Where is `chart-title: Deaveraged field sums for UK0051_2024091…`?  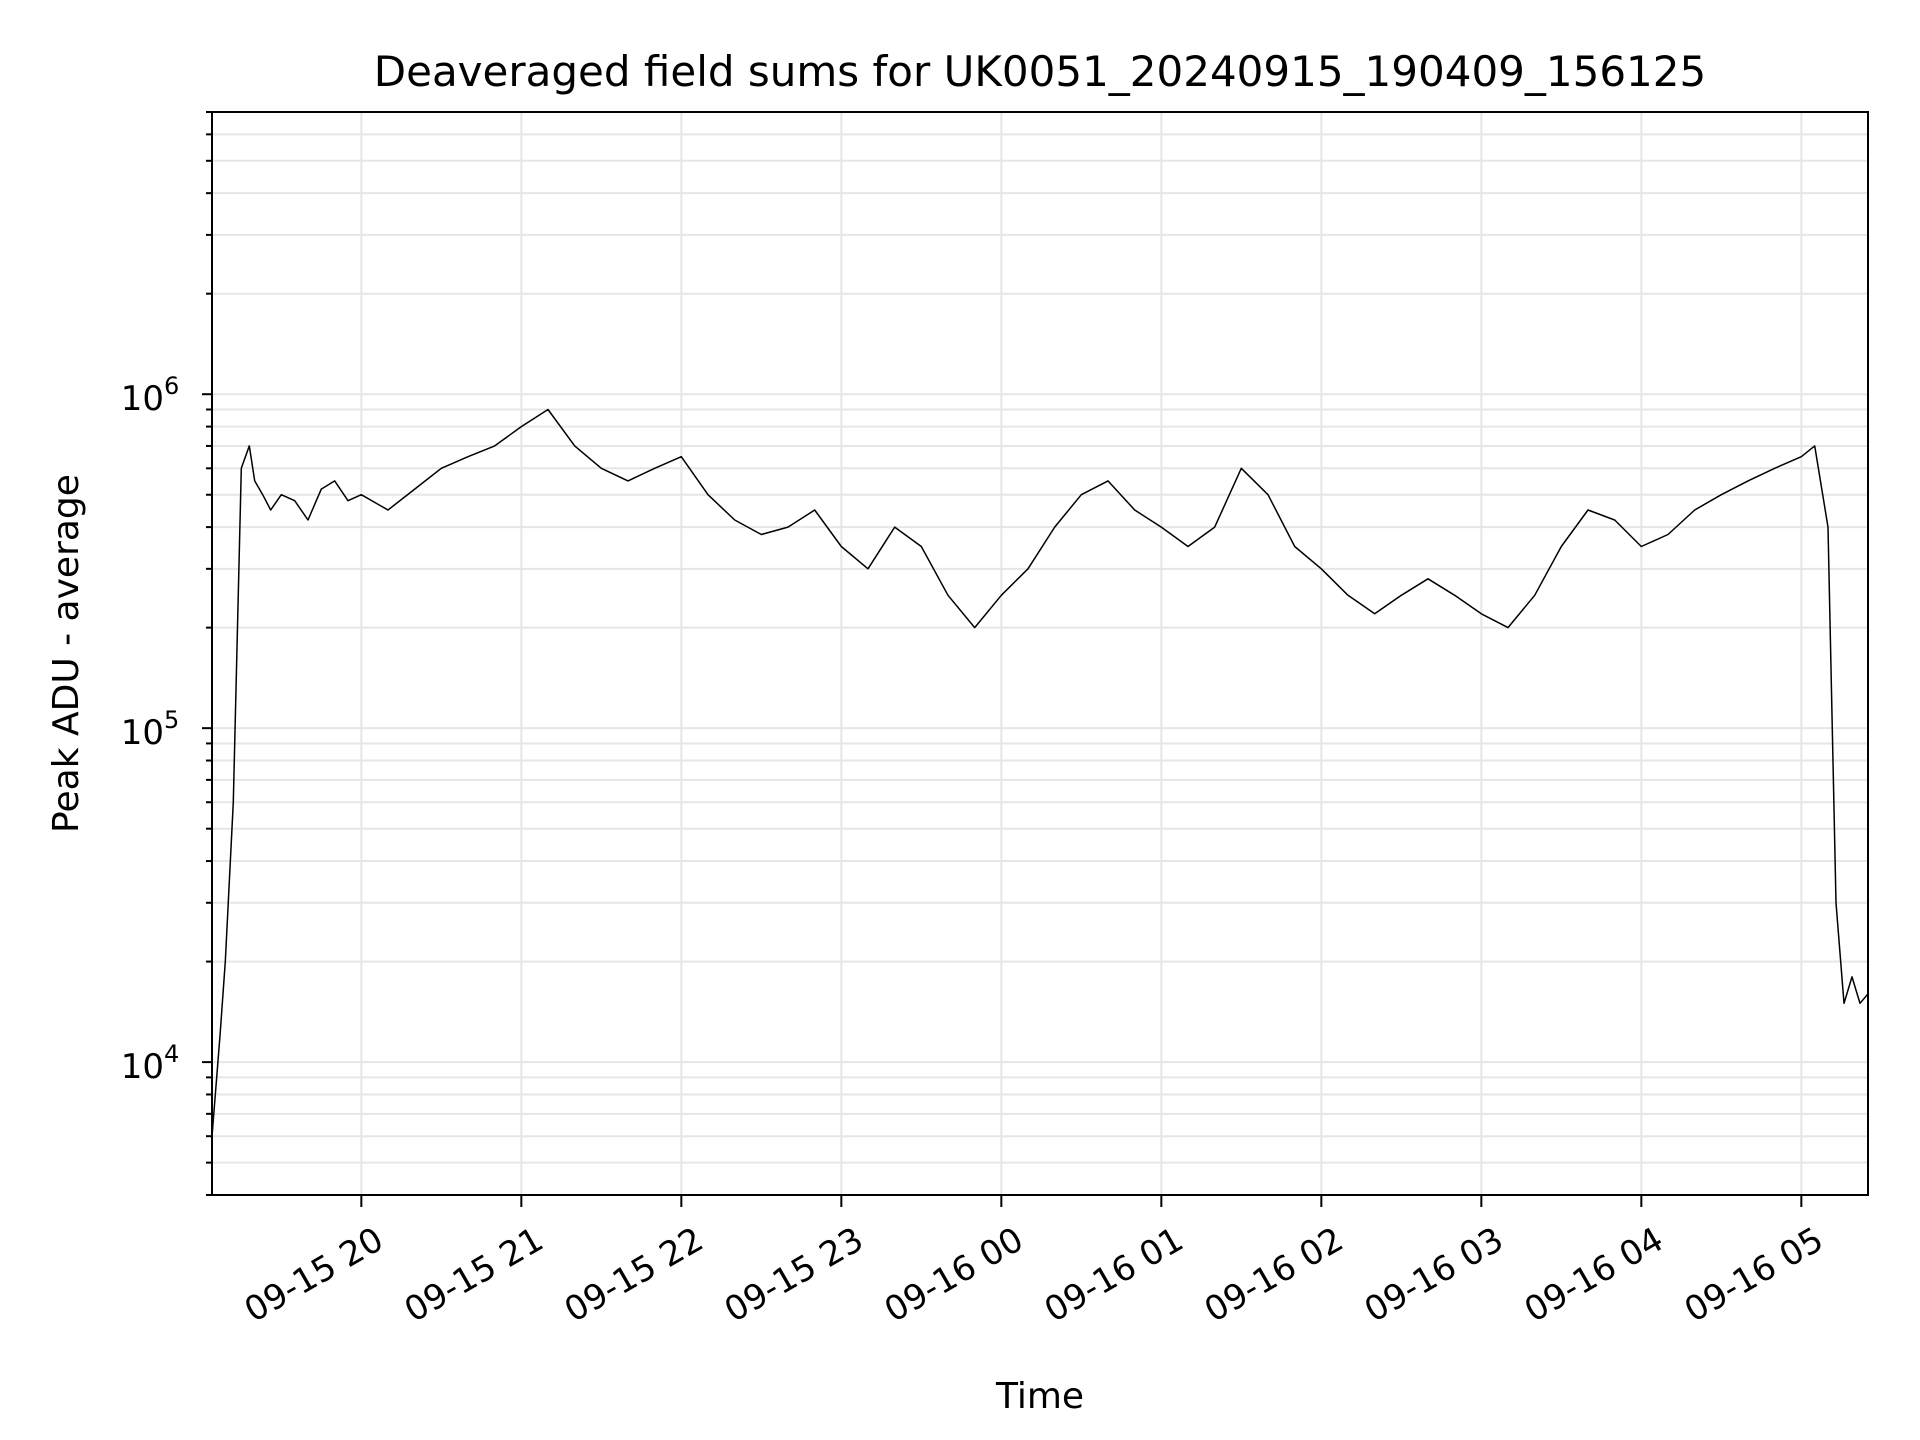 chart-title: Deaveraged field sums for UK0051_2024091… is located at coordinates (1040, 71).